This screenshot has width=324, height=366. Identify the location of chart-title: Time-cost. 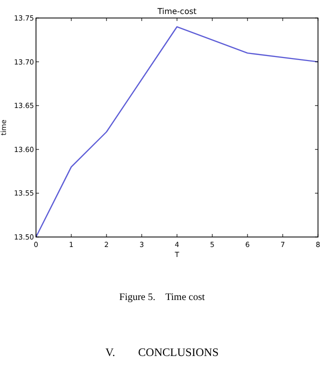
(176, 11).